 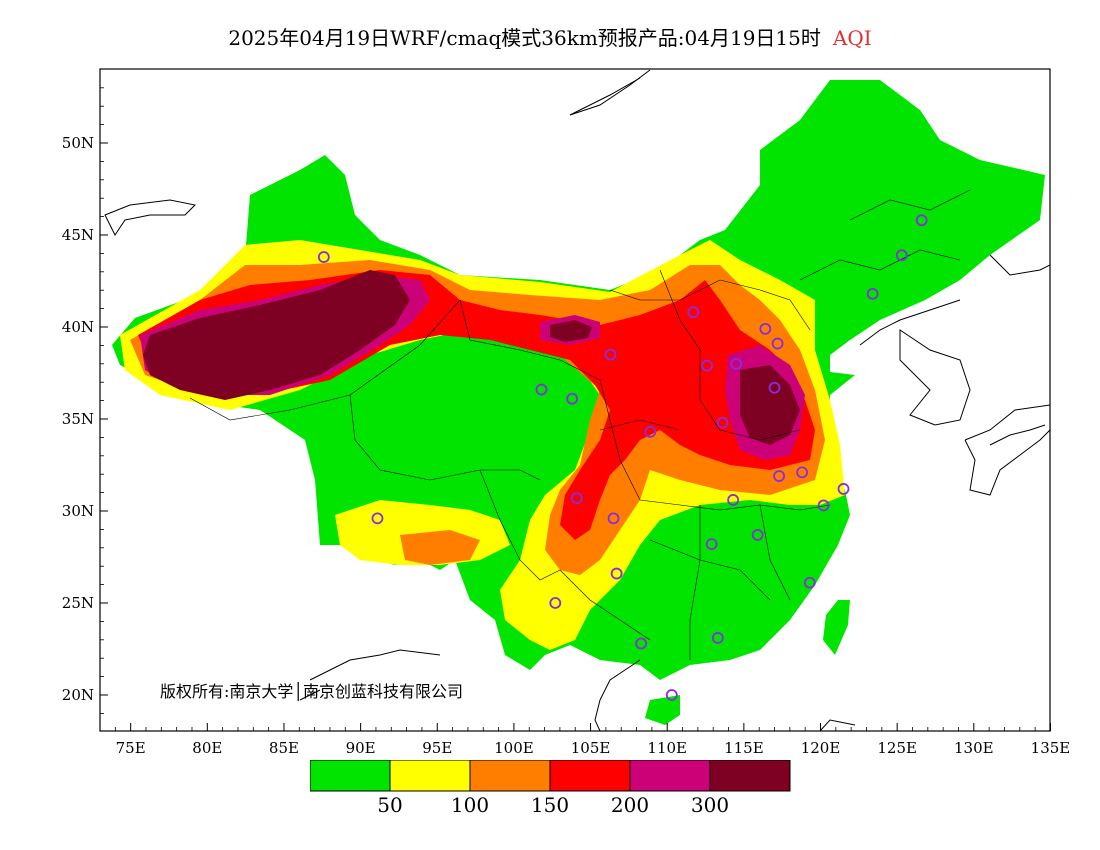 I want to click on aqi-darkred-east, so click(x=770, y=405).